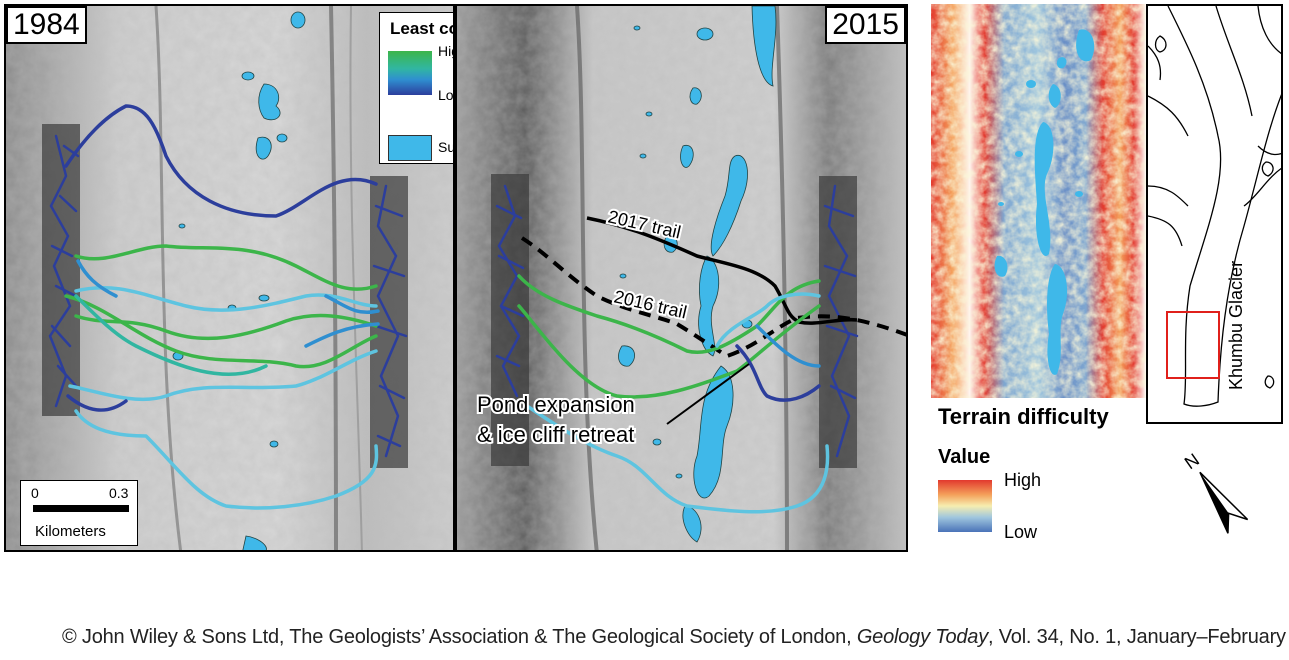  What do you see at coordinates (70, 531) in the screenshot?
I see `scale-unit-label: Kilometers` at bounding box center [70, 531].